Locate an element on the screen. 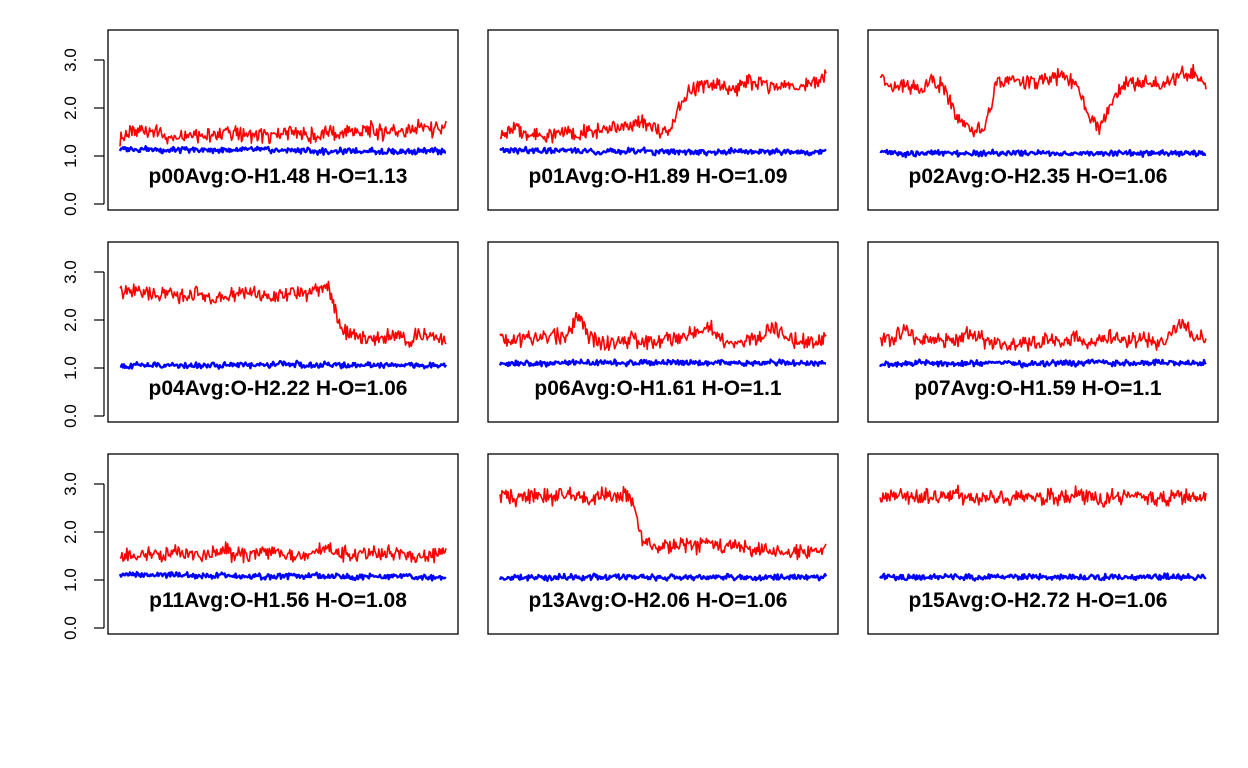 This screenshot has width=1248, height=768. panel-3: 0.0 1.0 2.0 3.0 p04Avg:O-H2.22 H-O=1.06 is located at coordinates (260, 334).